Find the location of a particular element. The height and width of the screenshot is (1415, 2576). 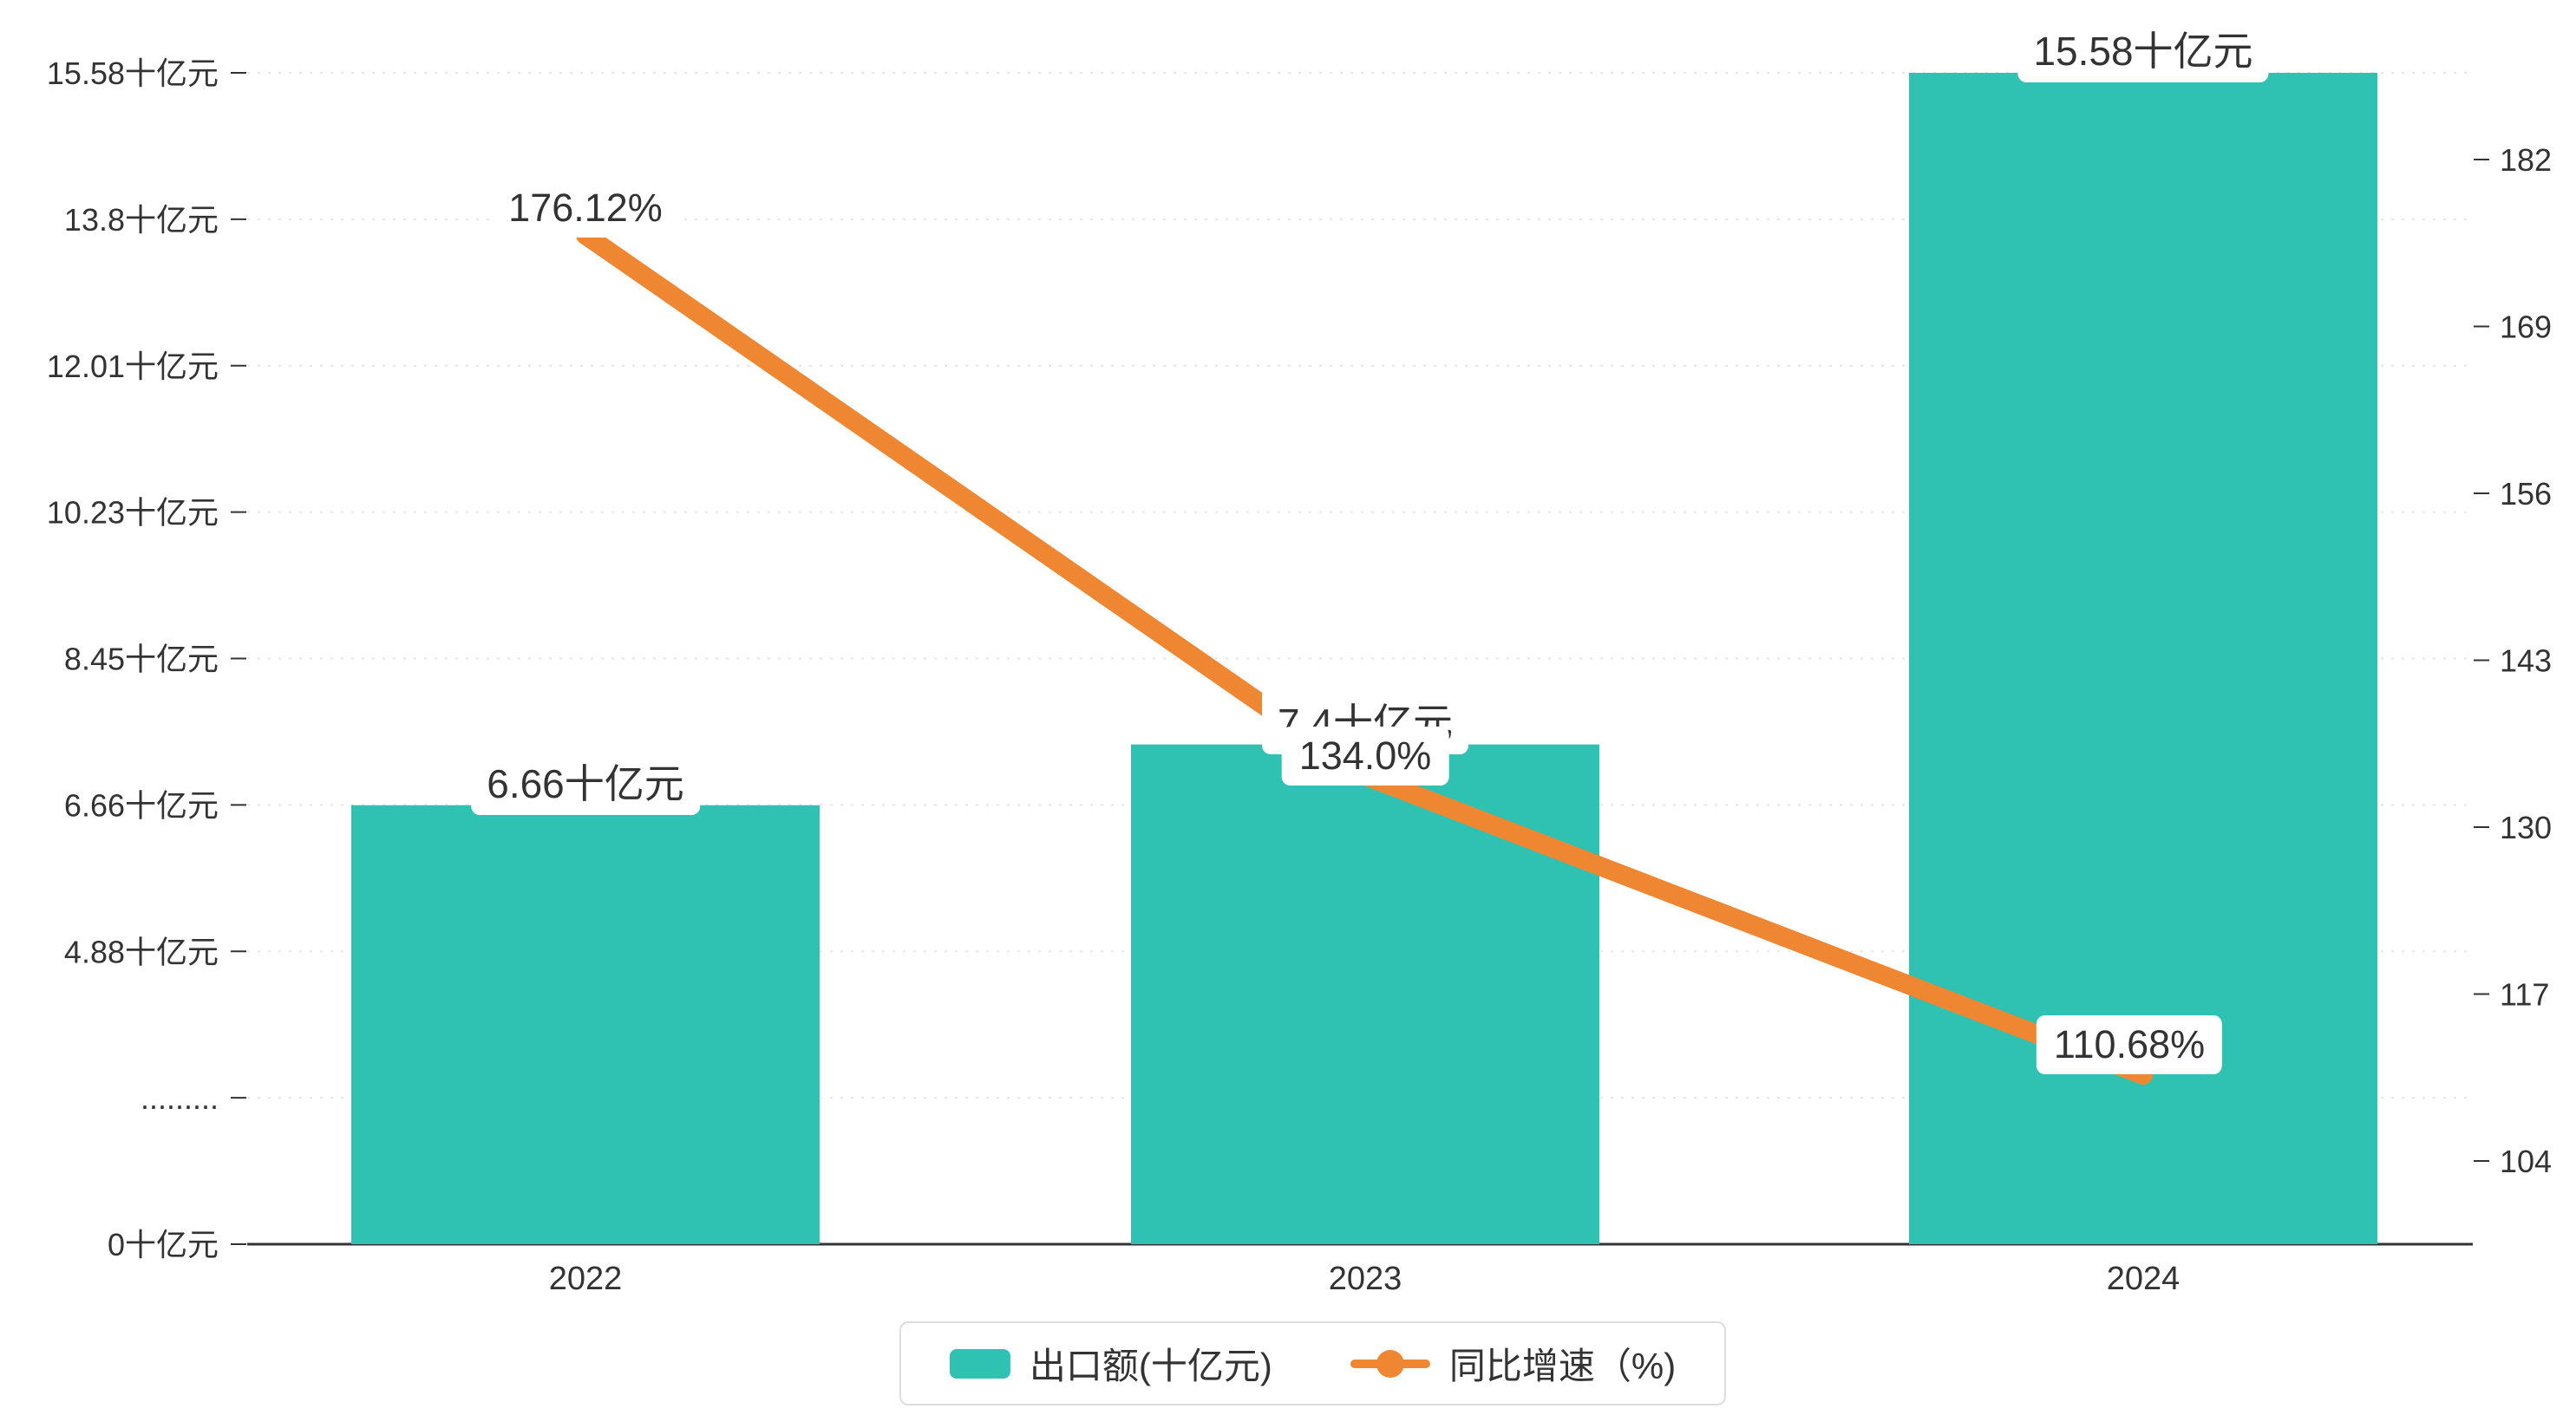

legend: 出口额(十亿元) 同比增速（%) is located at coordinates (1313, 1363).